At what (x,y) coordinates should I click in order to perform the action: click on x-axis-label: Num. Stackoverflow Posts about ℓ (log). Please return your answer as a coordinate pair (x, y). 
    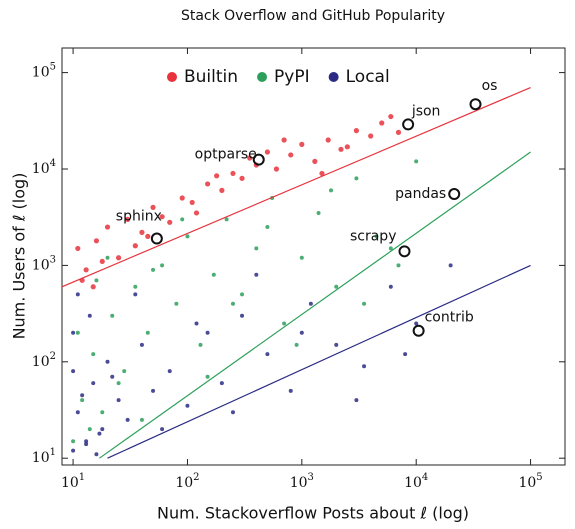
    Looking at the image, I should click on (313, 513).